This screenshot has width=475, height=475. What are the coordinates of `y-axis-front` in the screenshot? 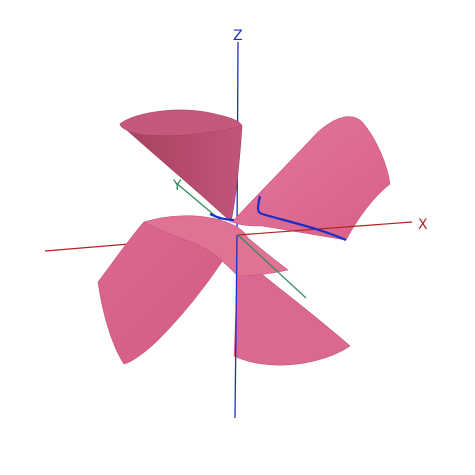 It's located at (272, 266).